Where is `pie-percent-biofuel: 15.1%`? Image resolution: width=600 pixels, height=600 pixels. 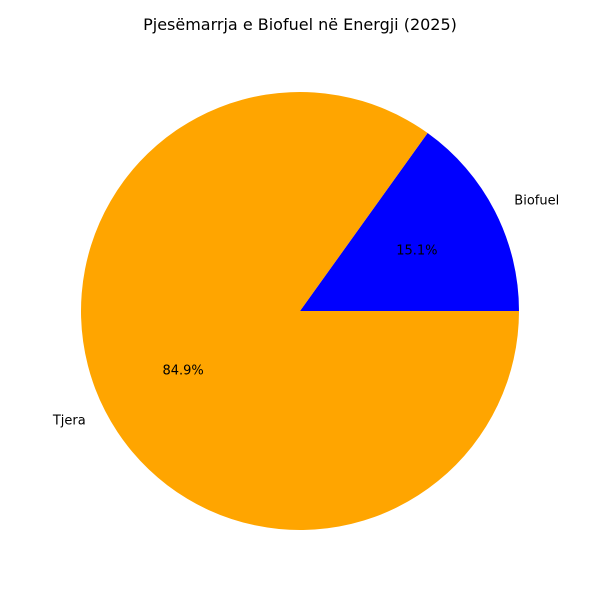
pie-percent-biofuel: 15.1% is located at coordinates (416, 250).